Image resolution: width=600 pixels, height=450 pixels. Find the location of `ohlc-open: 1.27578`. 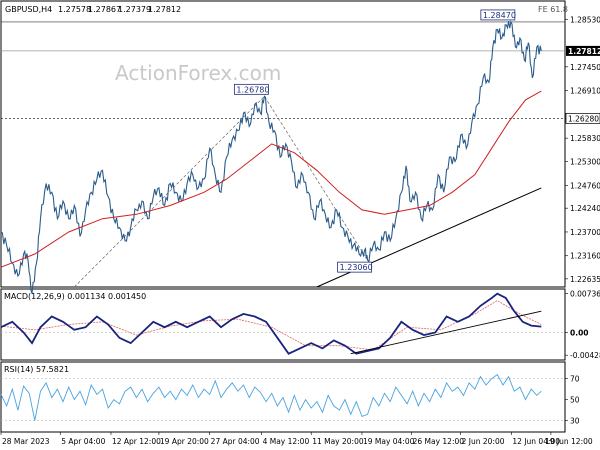

ohlc-open: 1.27578 is located at coordinates (74, 9).